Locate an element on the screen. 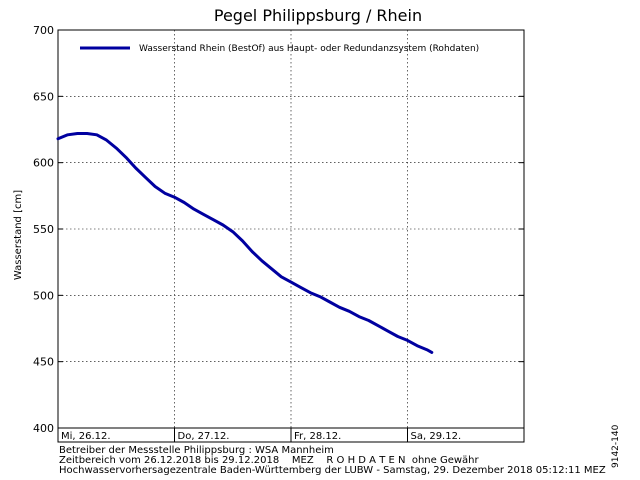 The image size is (640, 480). x-tick-label: Fr, 28.12. is located at coordinates (317, 436).